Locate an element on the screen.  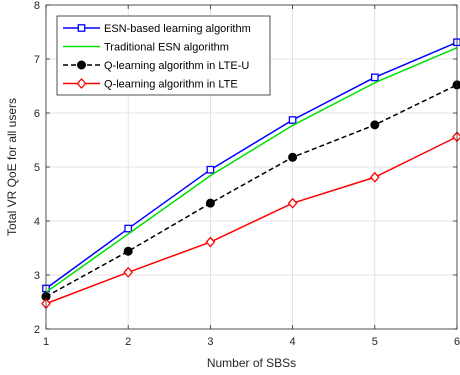
legend-label-1: Traditional ESN algorithm is located at coordinates (166, 48).